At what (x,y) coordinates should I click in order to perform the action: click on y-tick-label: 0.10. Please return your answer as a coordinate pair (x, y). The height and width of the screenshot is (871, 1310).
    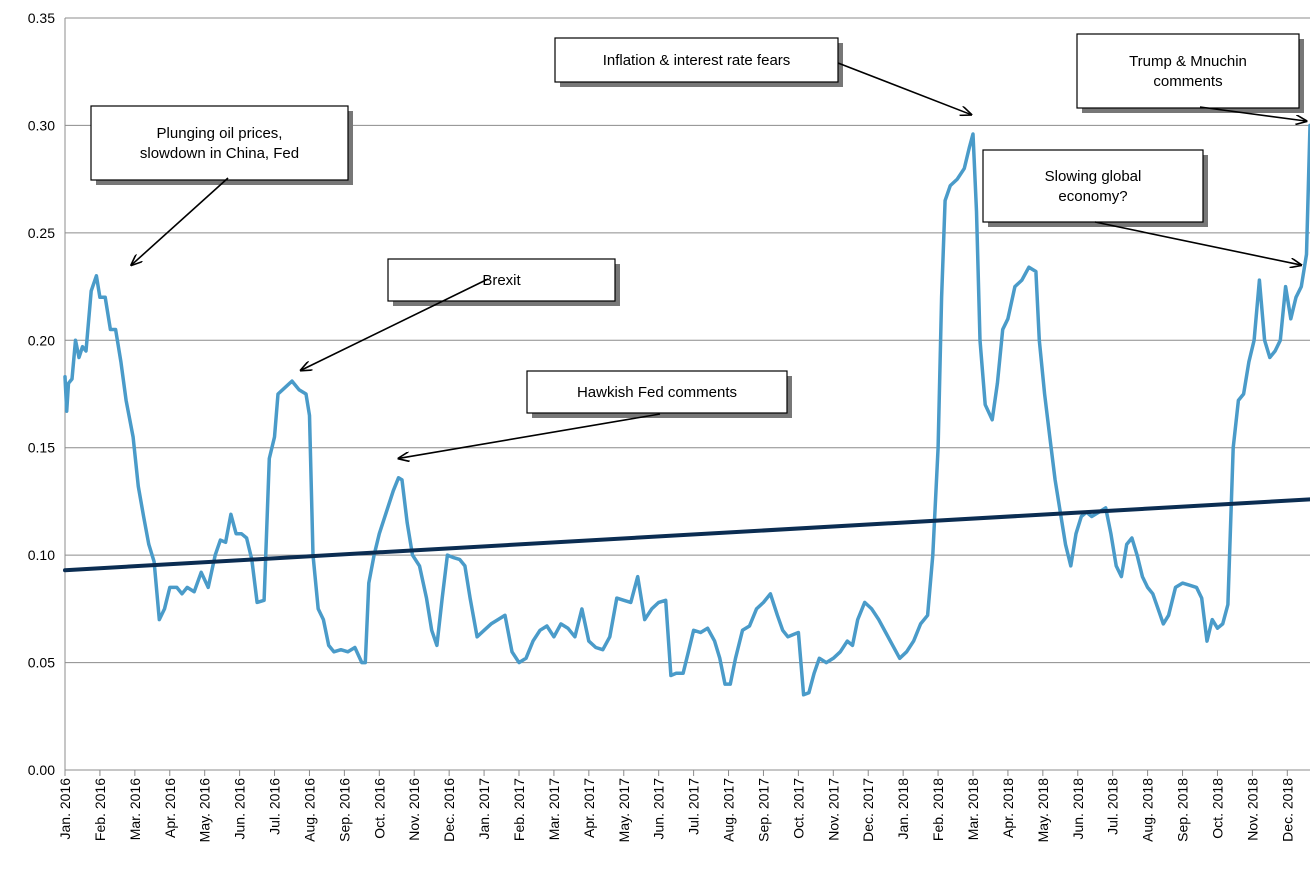
    Looking at the image, I should click on (41, 555).